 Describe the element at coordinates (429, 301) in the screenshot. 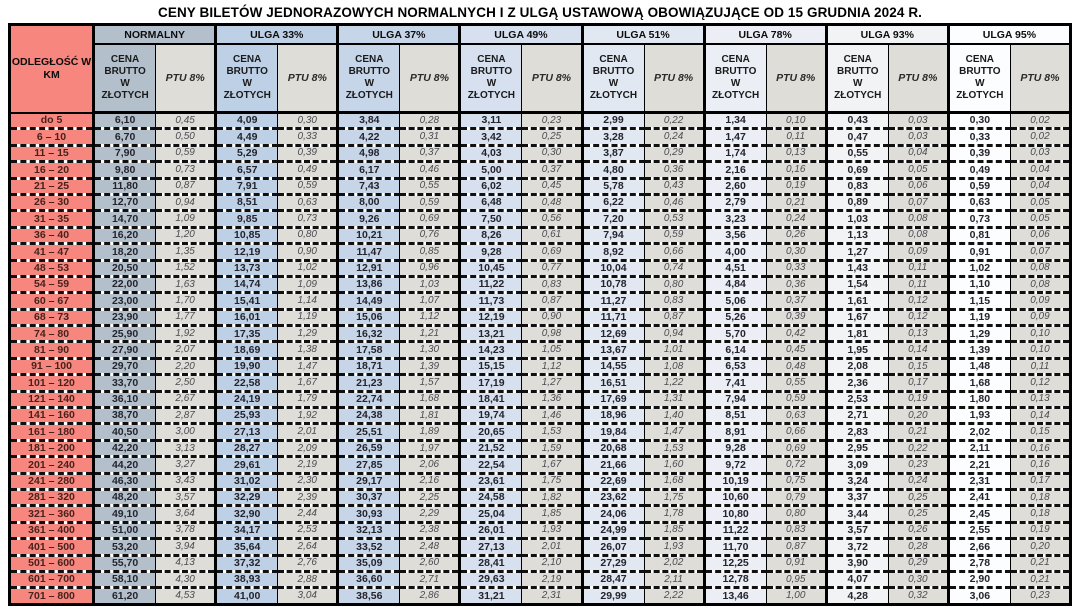

I see `tax-cell-ulga-37: 1,07` at that location.